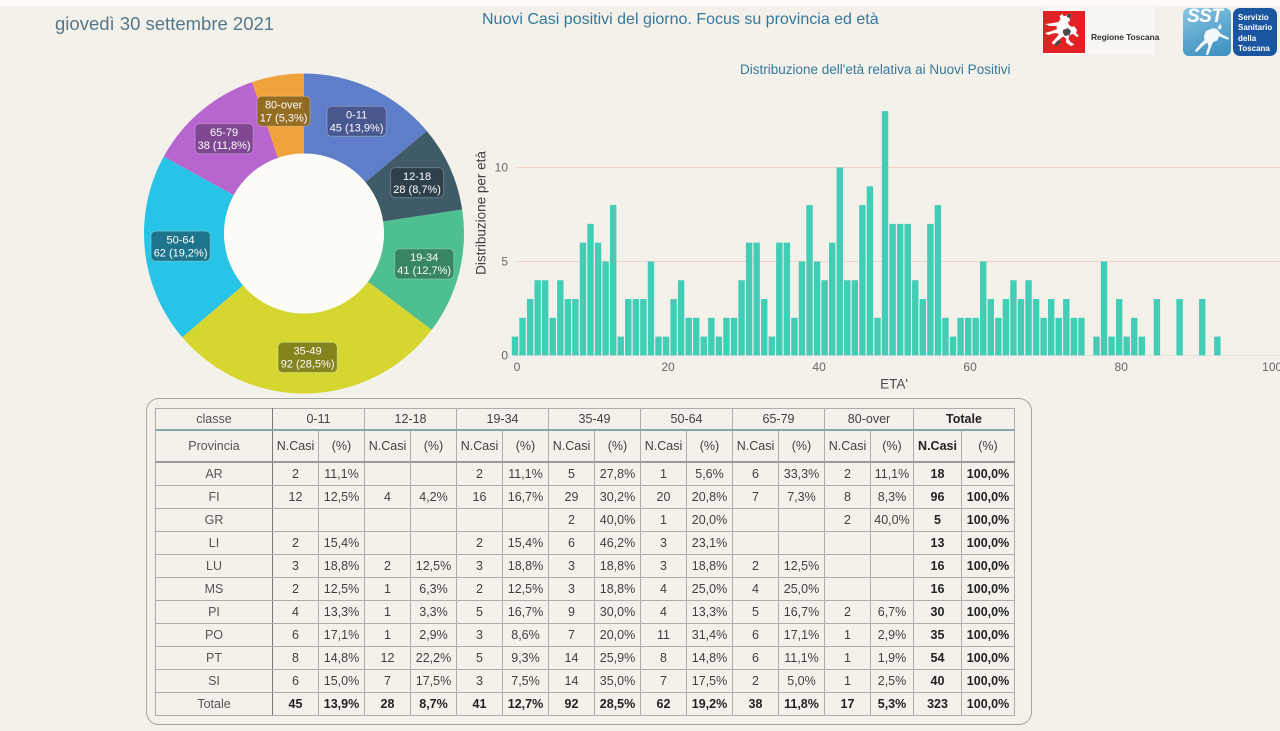 The width and height of the screenshot is (1280, 731). What do you see at coordinates (668, 367) in the screenshot?
I see `svg-text: 20` at bounding box center [668, 367].